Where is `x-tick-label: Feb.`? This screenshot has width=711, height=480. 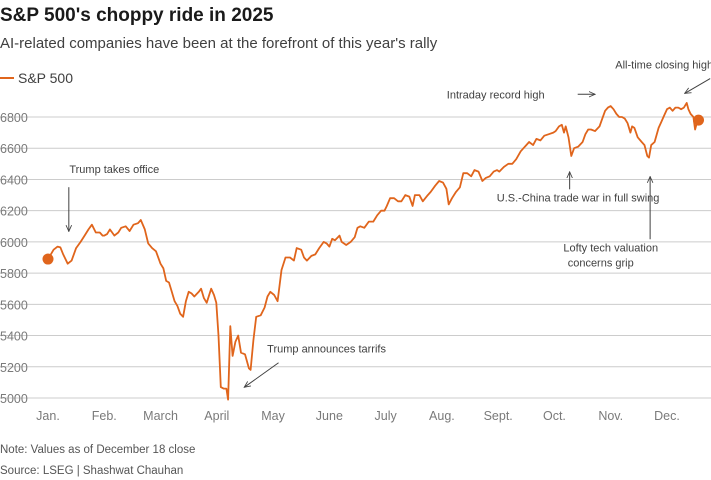 x-tick-label: Feb. is located at coordinates (104, 416).